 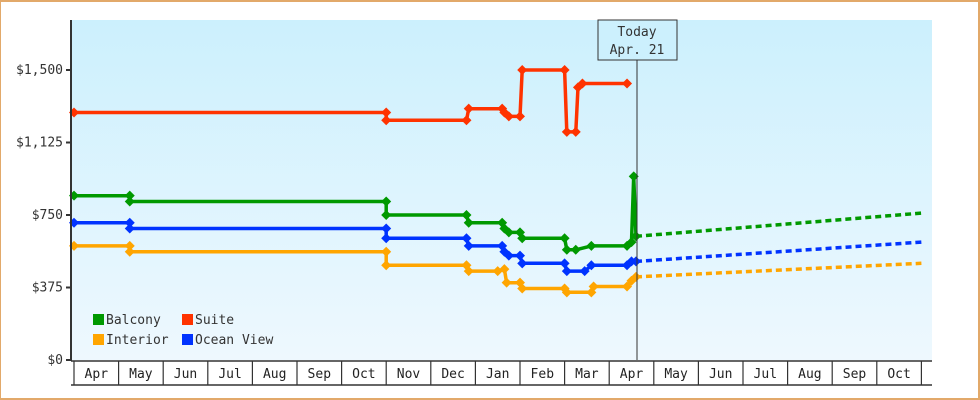 What do you see at coordinates (351, 101) in the screenshot?
I see `series-suite` at bounding box center [351, 101].